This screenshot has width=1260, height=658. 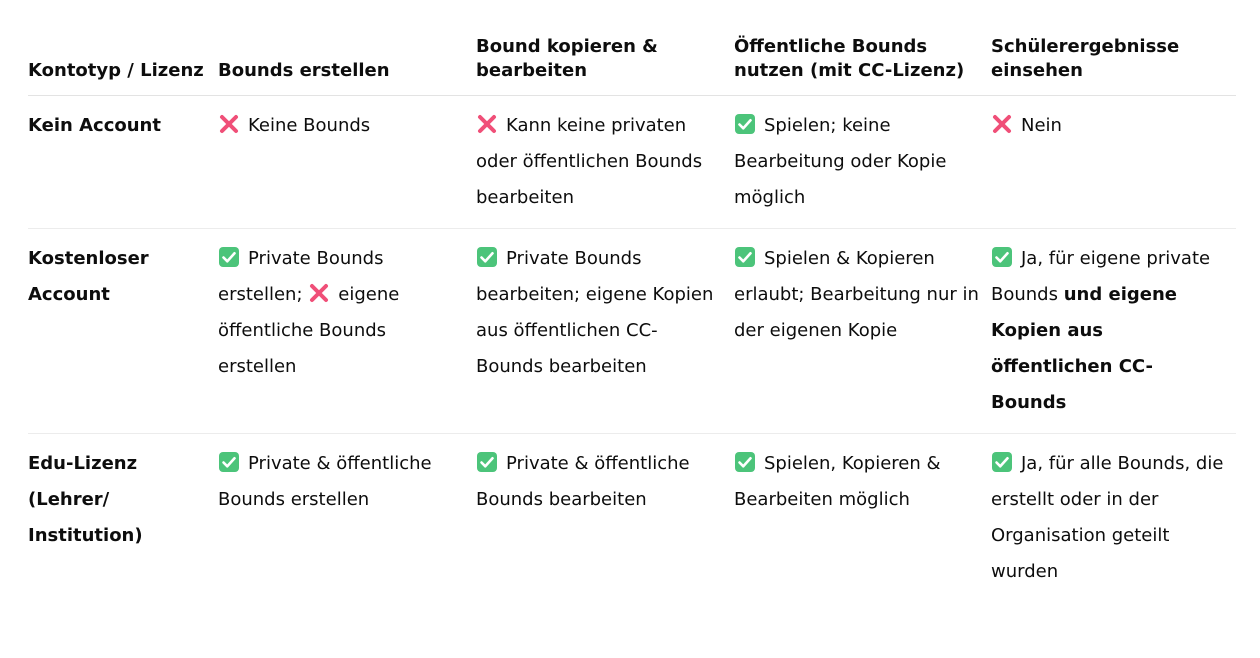 What do you see at coordinates (1041, 125) in the screenshot?
I see `cell-text: Nein` at bounding box center [1041, 125].